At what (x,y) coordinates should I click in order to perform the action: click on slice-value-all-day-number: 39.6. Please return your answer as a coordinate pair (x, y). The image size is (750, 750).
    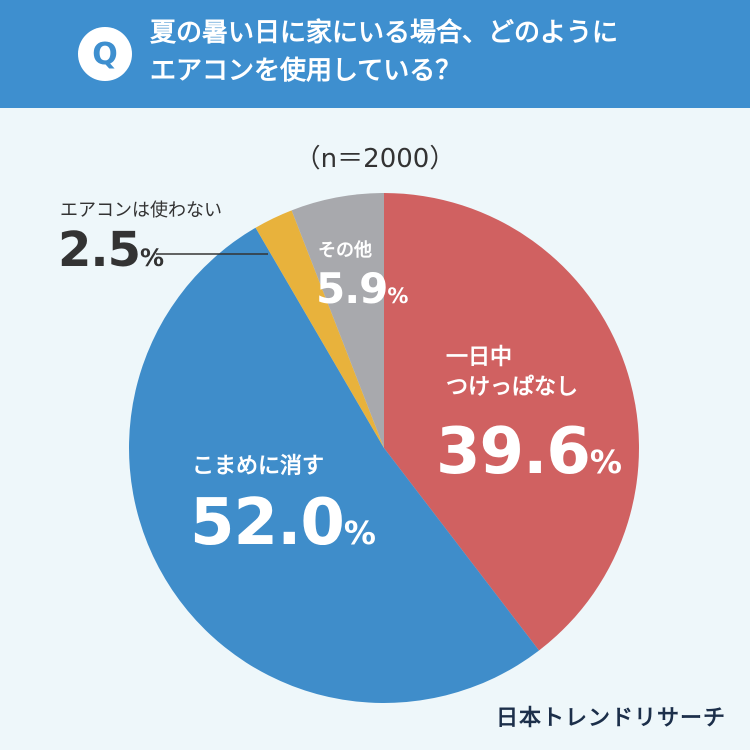
    Looking at the image, I should click on (513, 452).